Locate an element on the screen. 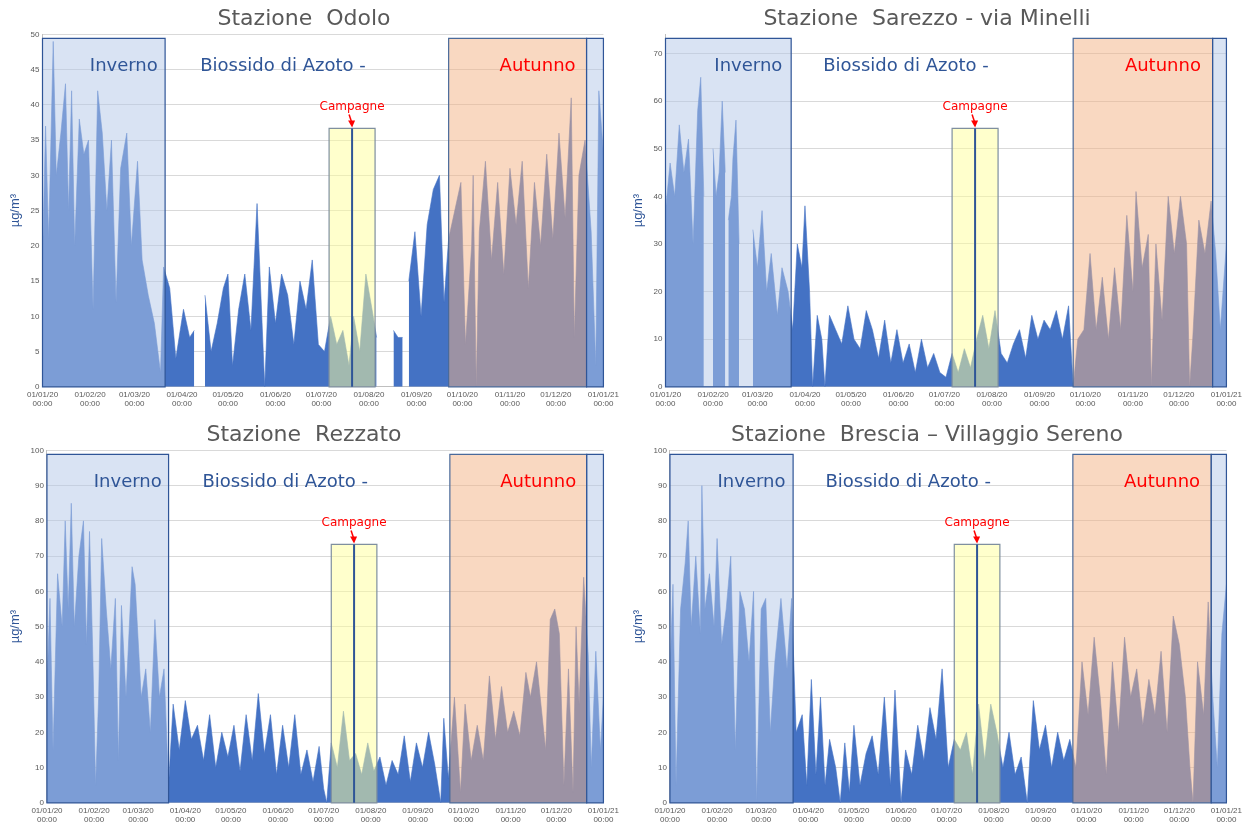  y-tick-label: 15 is located at coordinates (35, 281).